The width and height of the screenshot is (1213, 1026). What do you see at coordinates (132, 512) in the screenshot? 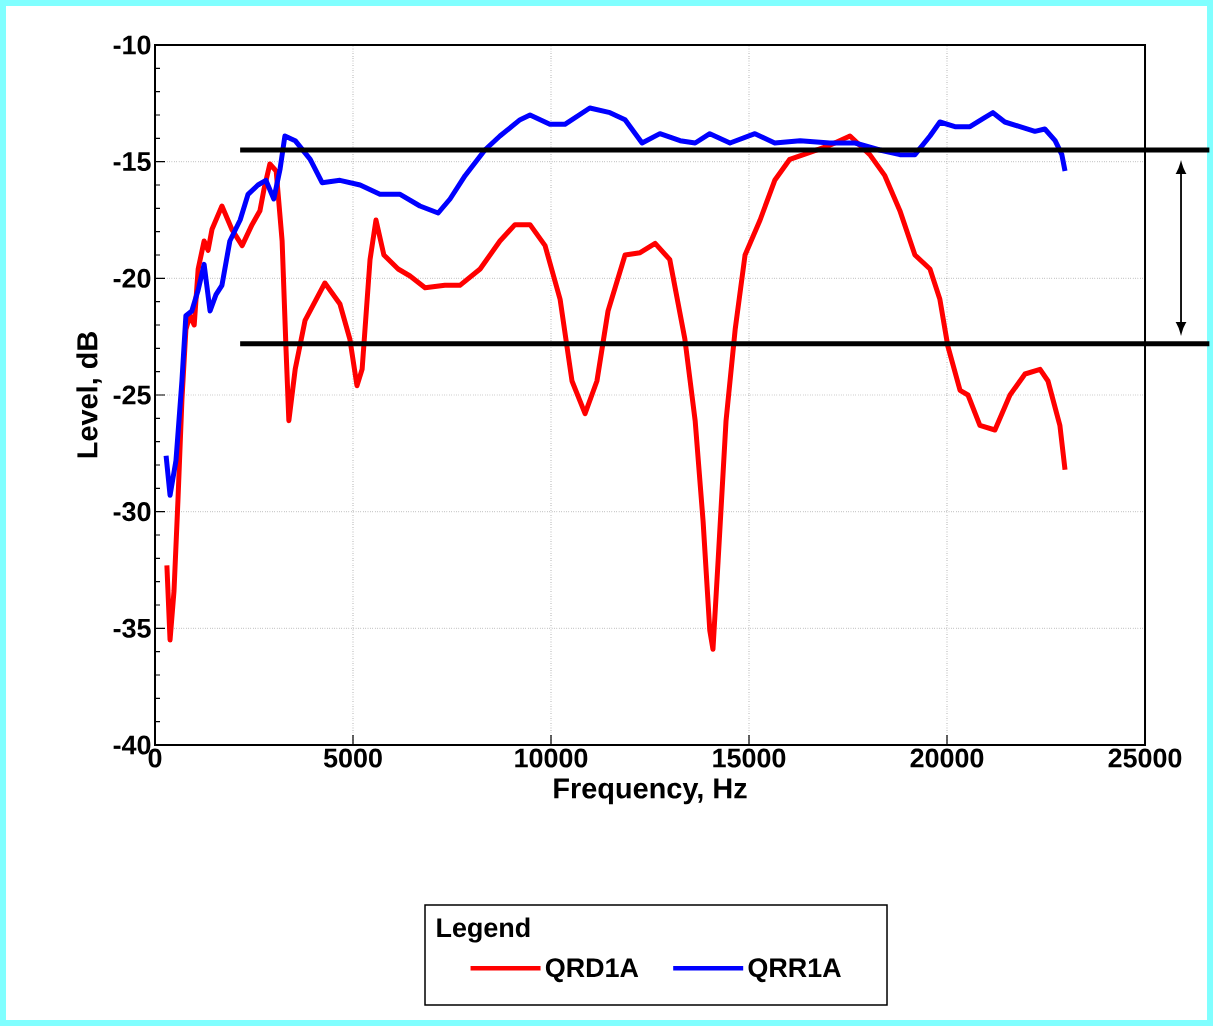
I see `y-tick-label: -30` at bounding box center [132, 512].